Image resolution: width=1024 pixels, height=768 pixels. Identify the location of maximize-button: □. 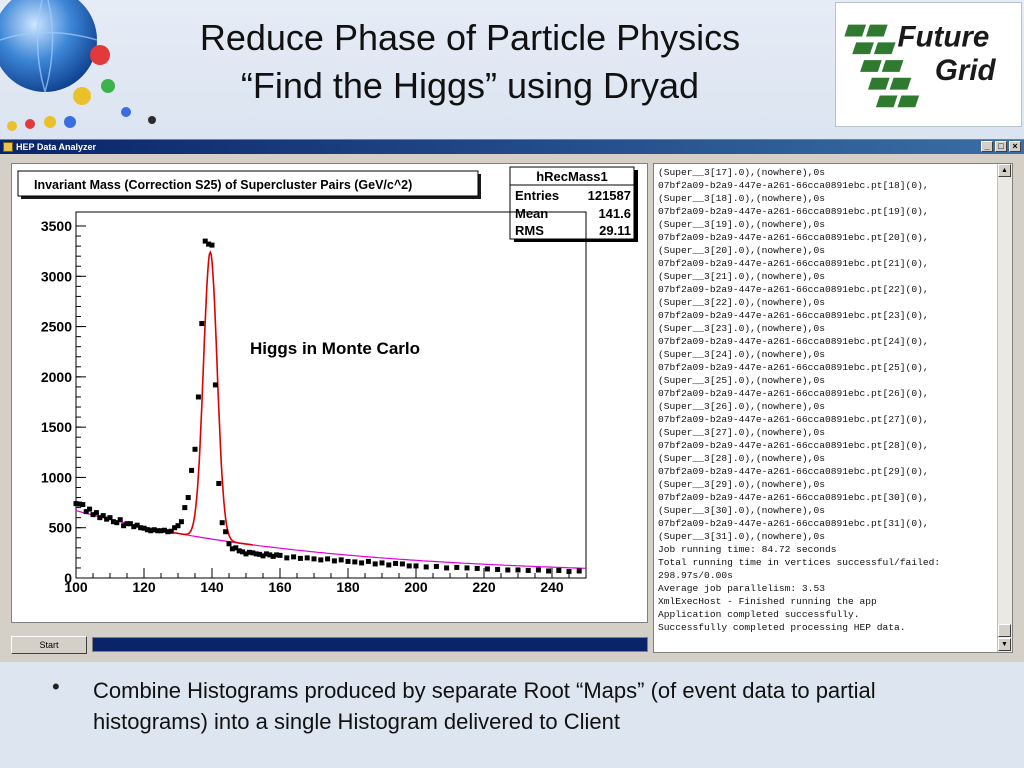
(1001, 146).